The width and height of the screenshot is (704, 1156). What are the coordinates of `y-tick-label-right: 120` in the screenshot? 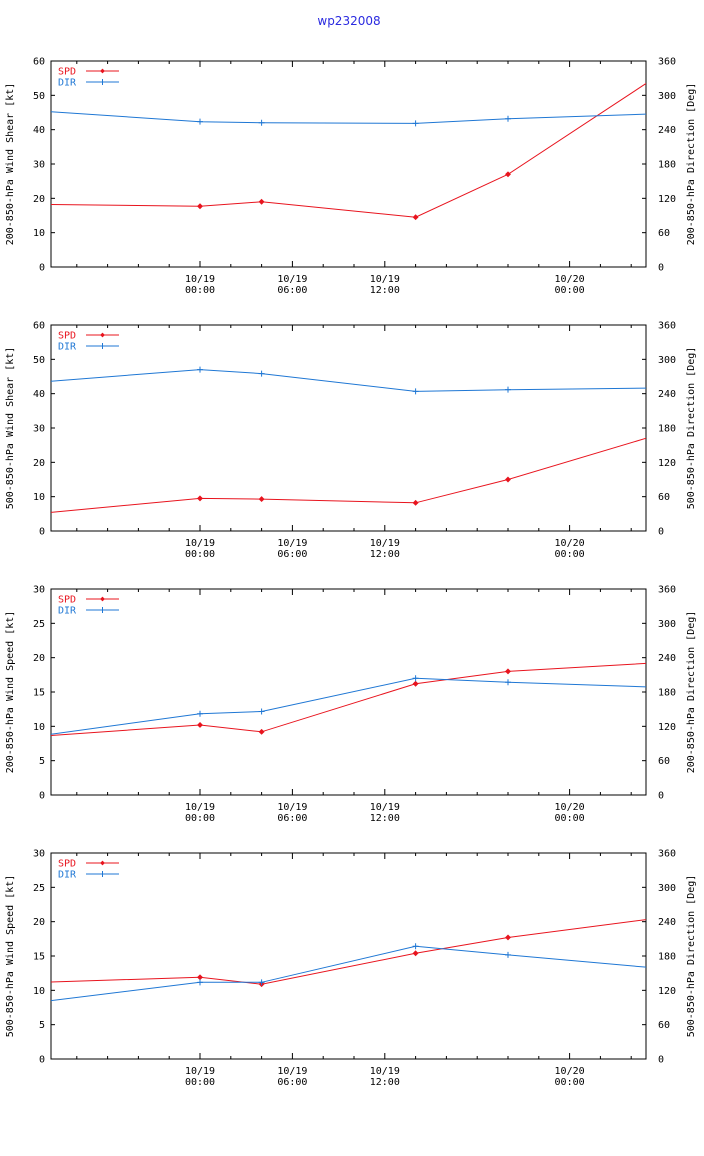 It's located at (667, 727).